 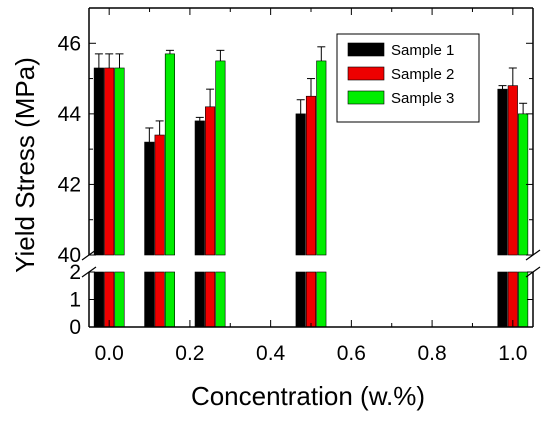 I want to click on y-tick-label: 0, so click(x=75, y=327).